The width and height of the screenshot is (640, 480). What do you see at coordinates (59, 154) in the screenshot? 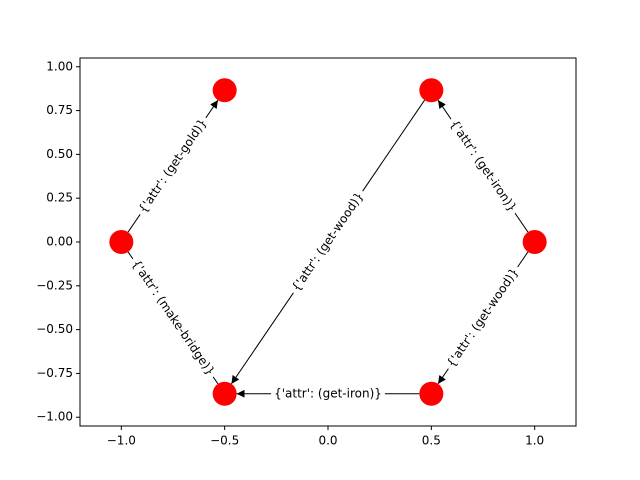
I see `y-tick-label: 0.50` at bounding box center [59, 154].